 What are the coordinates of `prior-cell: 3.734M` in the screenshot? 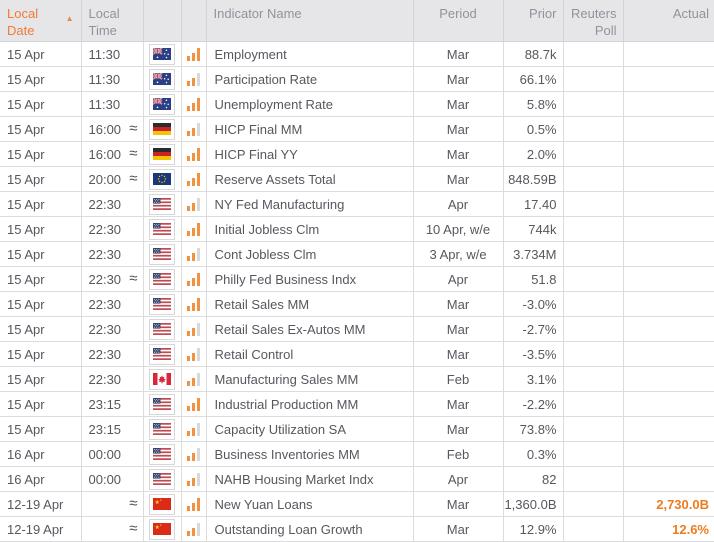 It's located at (533, 254).